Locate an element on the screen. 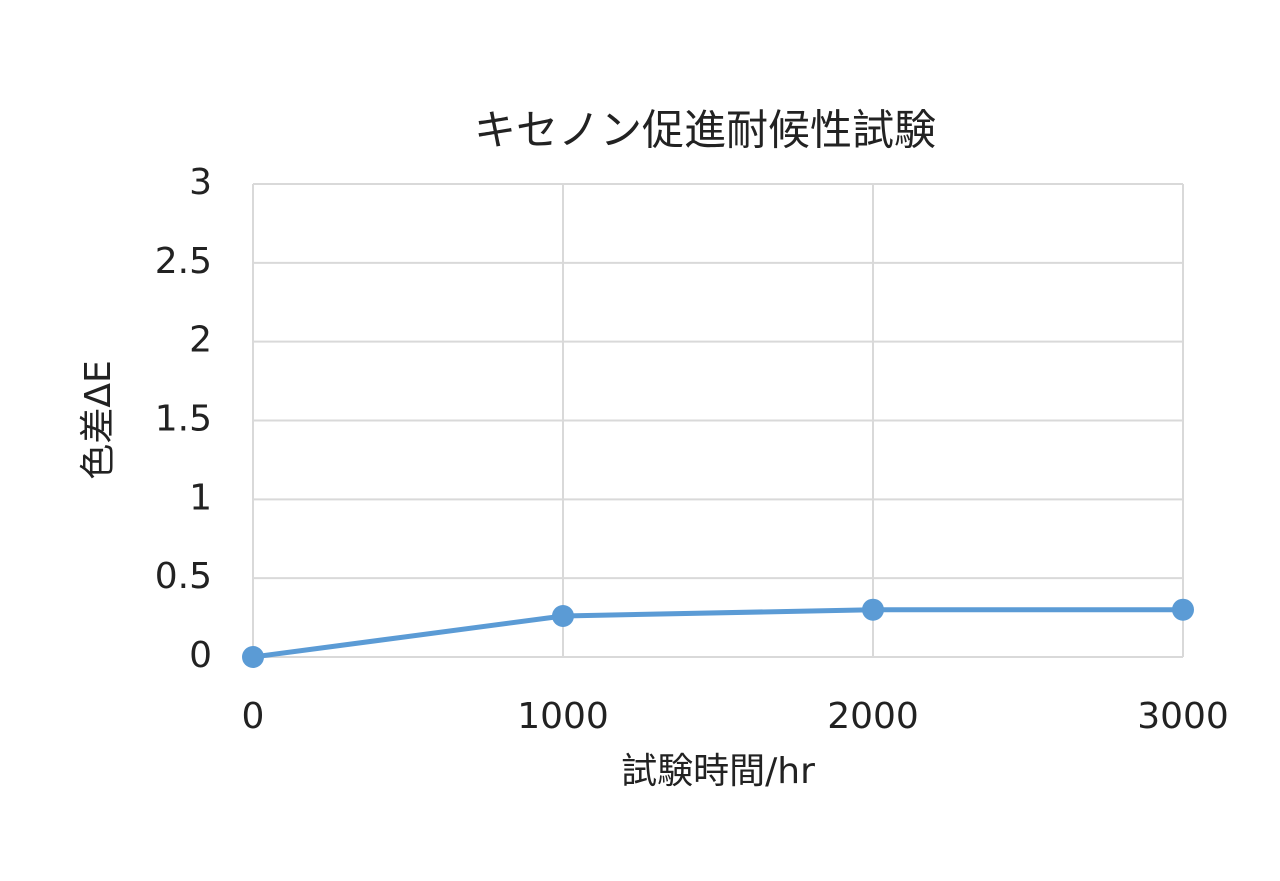 The width and height of the screenshot is (1280, 881). y-tick-label: 1 is located at coordinates (200, 497).